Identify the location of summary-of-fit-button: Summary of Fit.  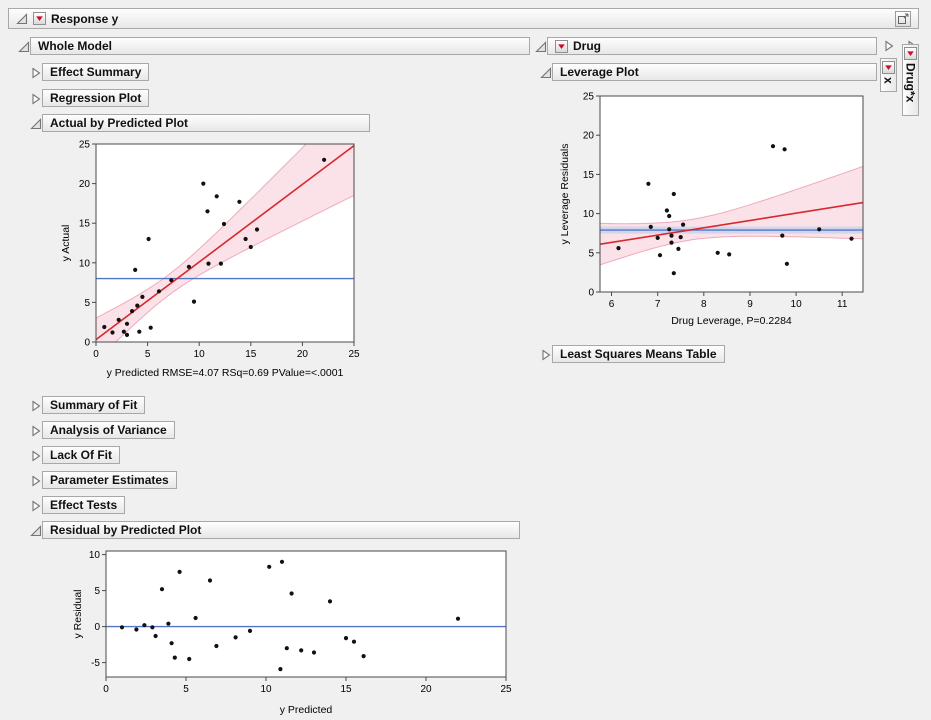
(94, 405).